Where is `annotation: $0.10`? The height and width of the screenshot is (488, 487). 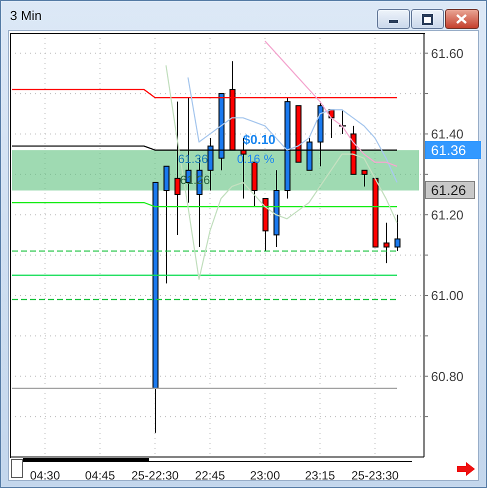 annotation: $0.10 is located at coordinates (259, 140).